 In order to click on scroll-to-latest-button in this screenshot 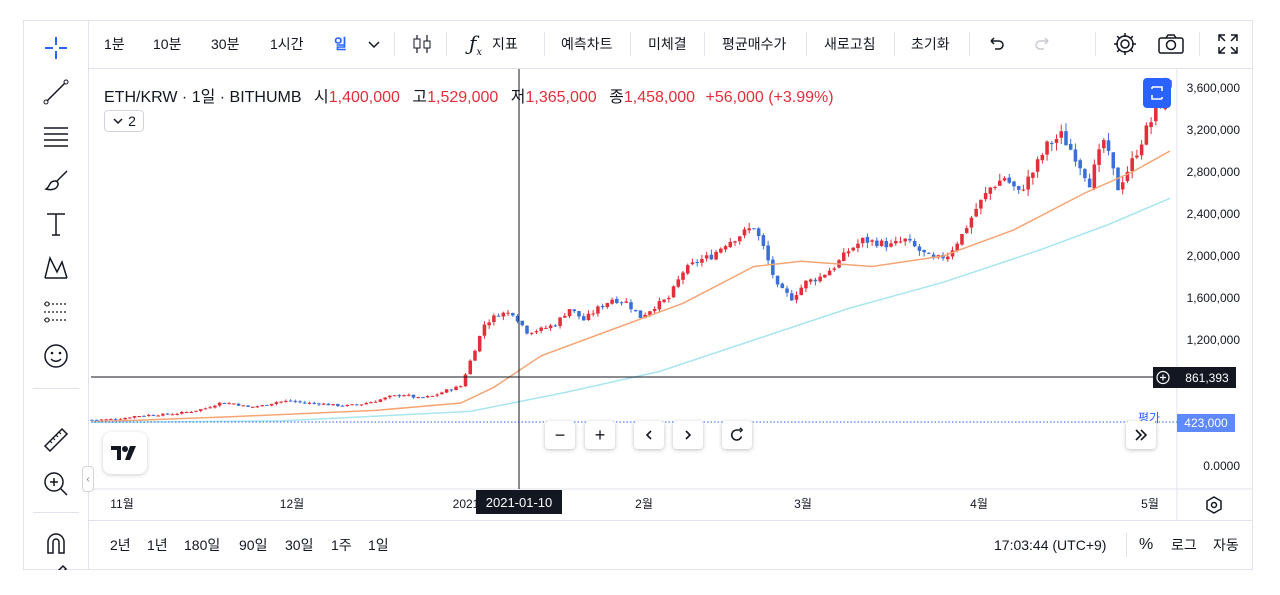, I will do `click(1141, 435)`.